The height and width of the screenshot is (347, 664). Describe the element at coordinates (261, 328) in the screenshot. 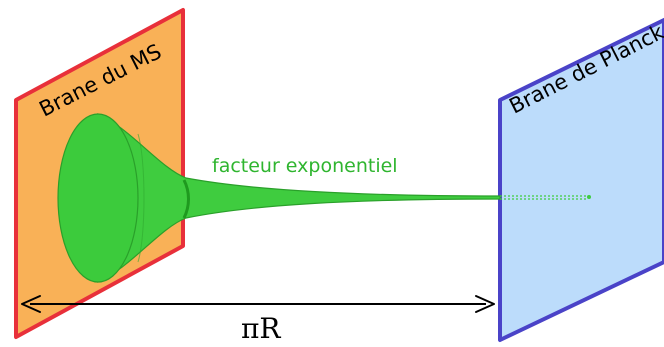

I see `distance-label: πR` at that location.